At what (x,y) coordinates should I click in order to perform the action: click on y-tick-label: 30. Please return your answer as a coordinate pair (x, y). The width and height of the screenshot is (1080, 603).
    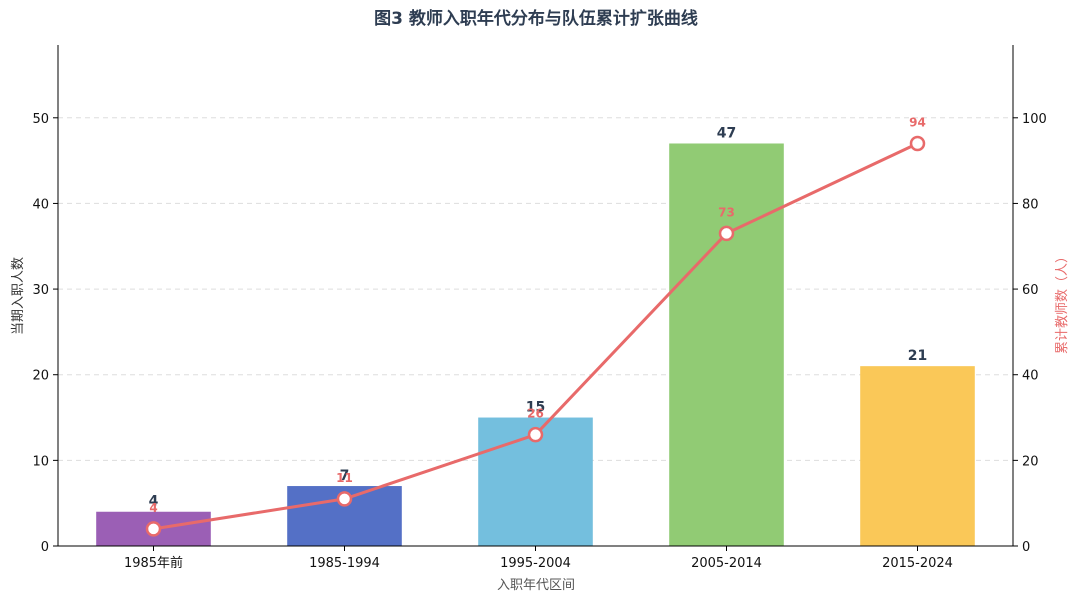
    Looking at the image, I should click on (40, 290).